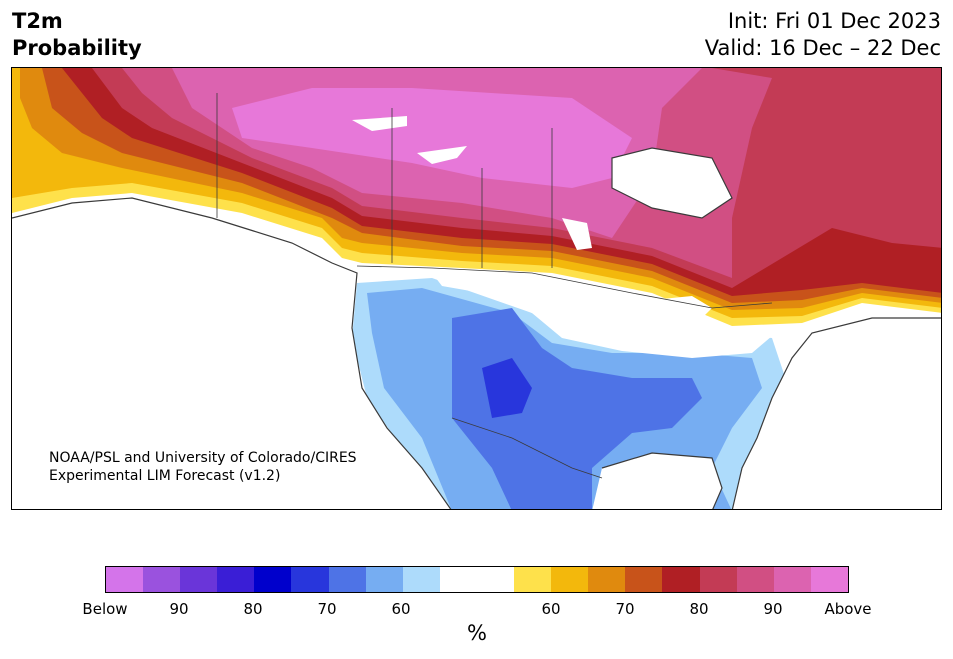 The height and width of the screenshot is (659, 953). What do you see at coordinates (77, 35) in the screenshot?
I see `map-title: T2m Probability` at bounding box center [77, 35].